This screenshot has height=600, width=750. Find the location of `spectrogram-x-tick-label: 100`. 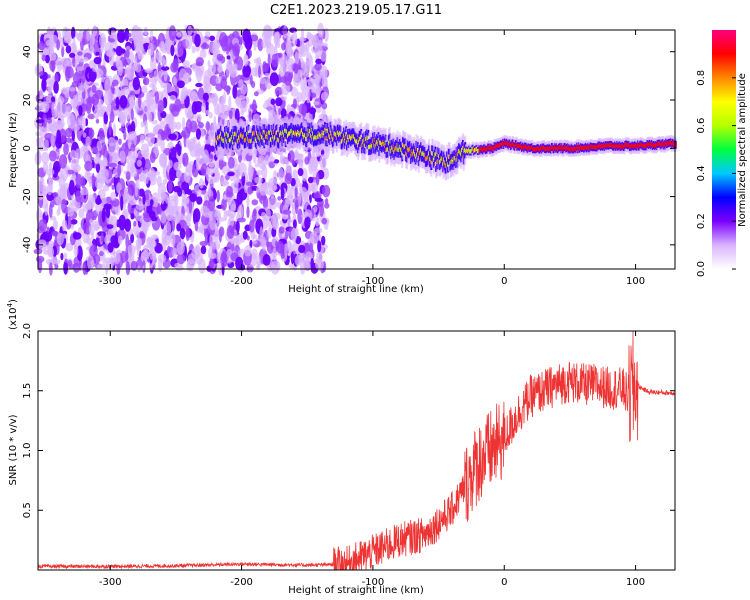

spectrogram-x-tick-label: 100 is located at coordinates (635, 281).